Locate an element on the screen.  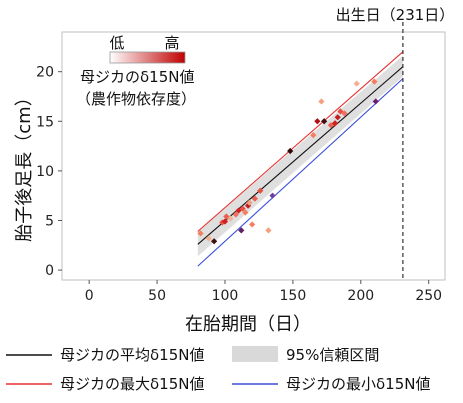
x-tick-label: 250 is located at coordinates (428, 296).